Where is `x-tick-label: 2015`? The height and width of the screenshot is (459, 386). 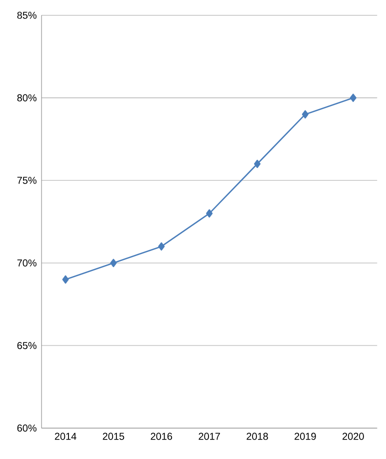 x-tick-label: 2015 is located at coordinates (113, 436).